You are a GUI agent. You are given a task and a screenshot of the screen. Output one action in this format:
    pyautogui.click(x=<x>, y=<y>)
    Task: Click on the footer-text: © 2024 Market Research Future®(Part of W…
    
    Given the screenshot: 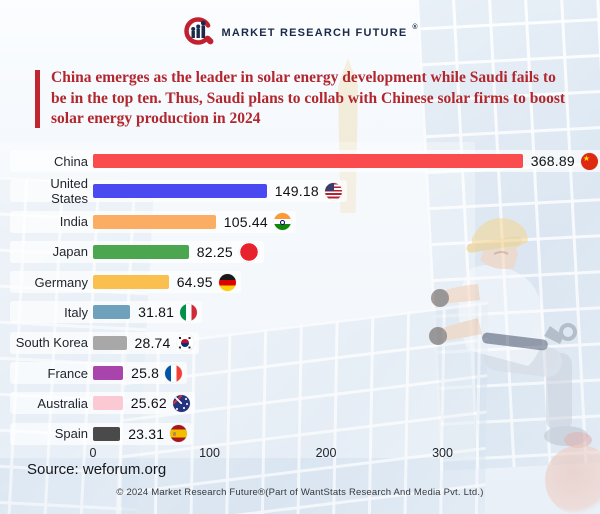 What is the action you would take?
    pyautogui.click(x=300, y=492)
    